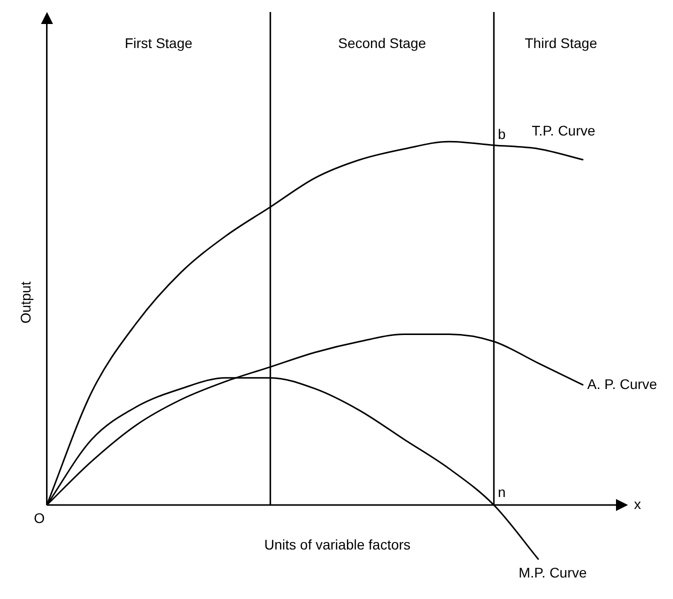  Describe the element at coordinates (158, 42) in the screenshot. I see `text: First Stage` at that location.